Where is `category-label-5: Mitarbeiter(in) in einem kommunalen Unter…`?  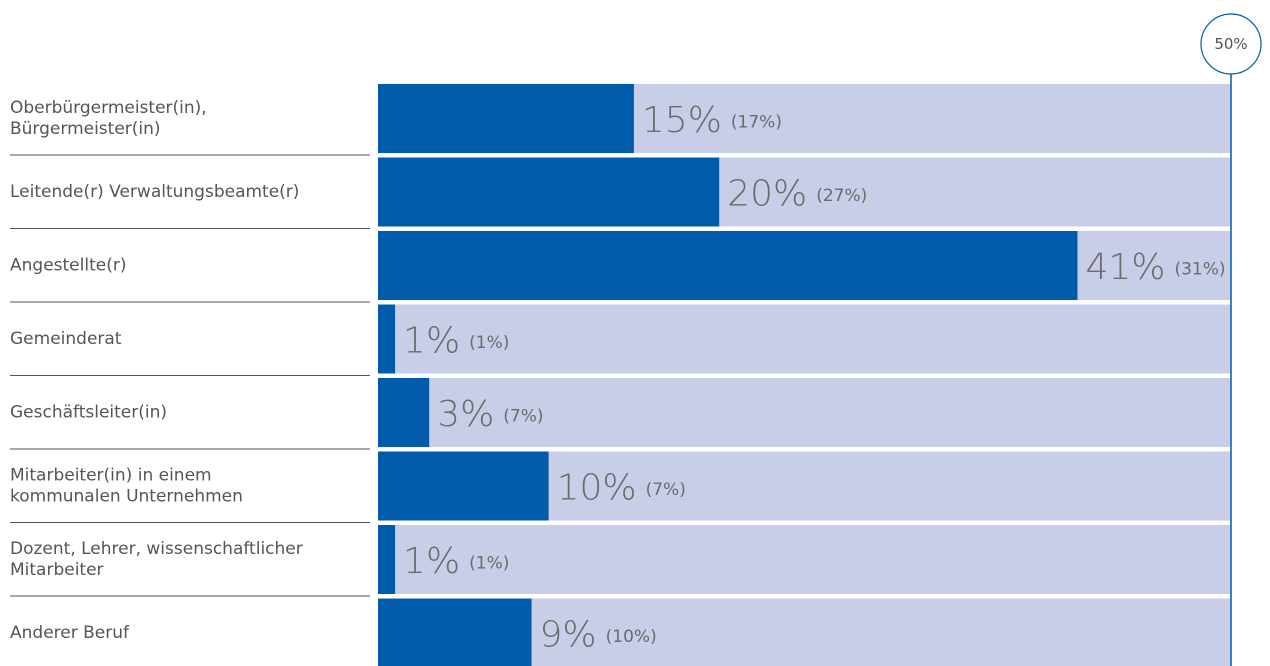 category-label-5: Mitarbeiter(in) in einem kommunalen Unter… is located at coordinates (126, 486).